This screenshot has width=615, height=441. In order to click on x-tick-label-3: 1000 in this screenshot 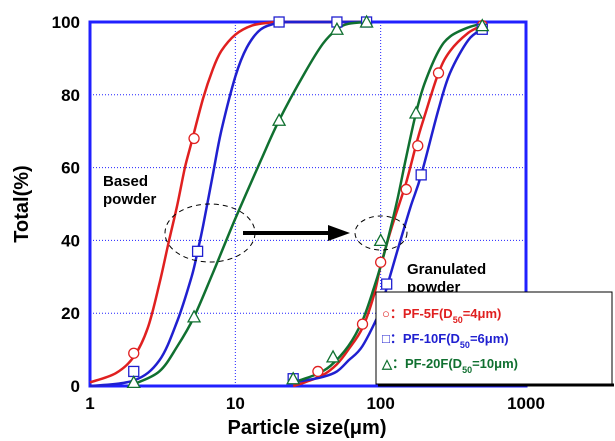, I will do `click(526, 403)`.